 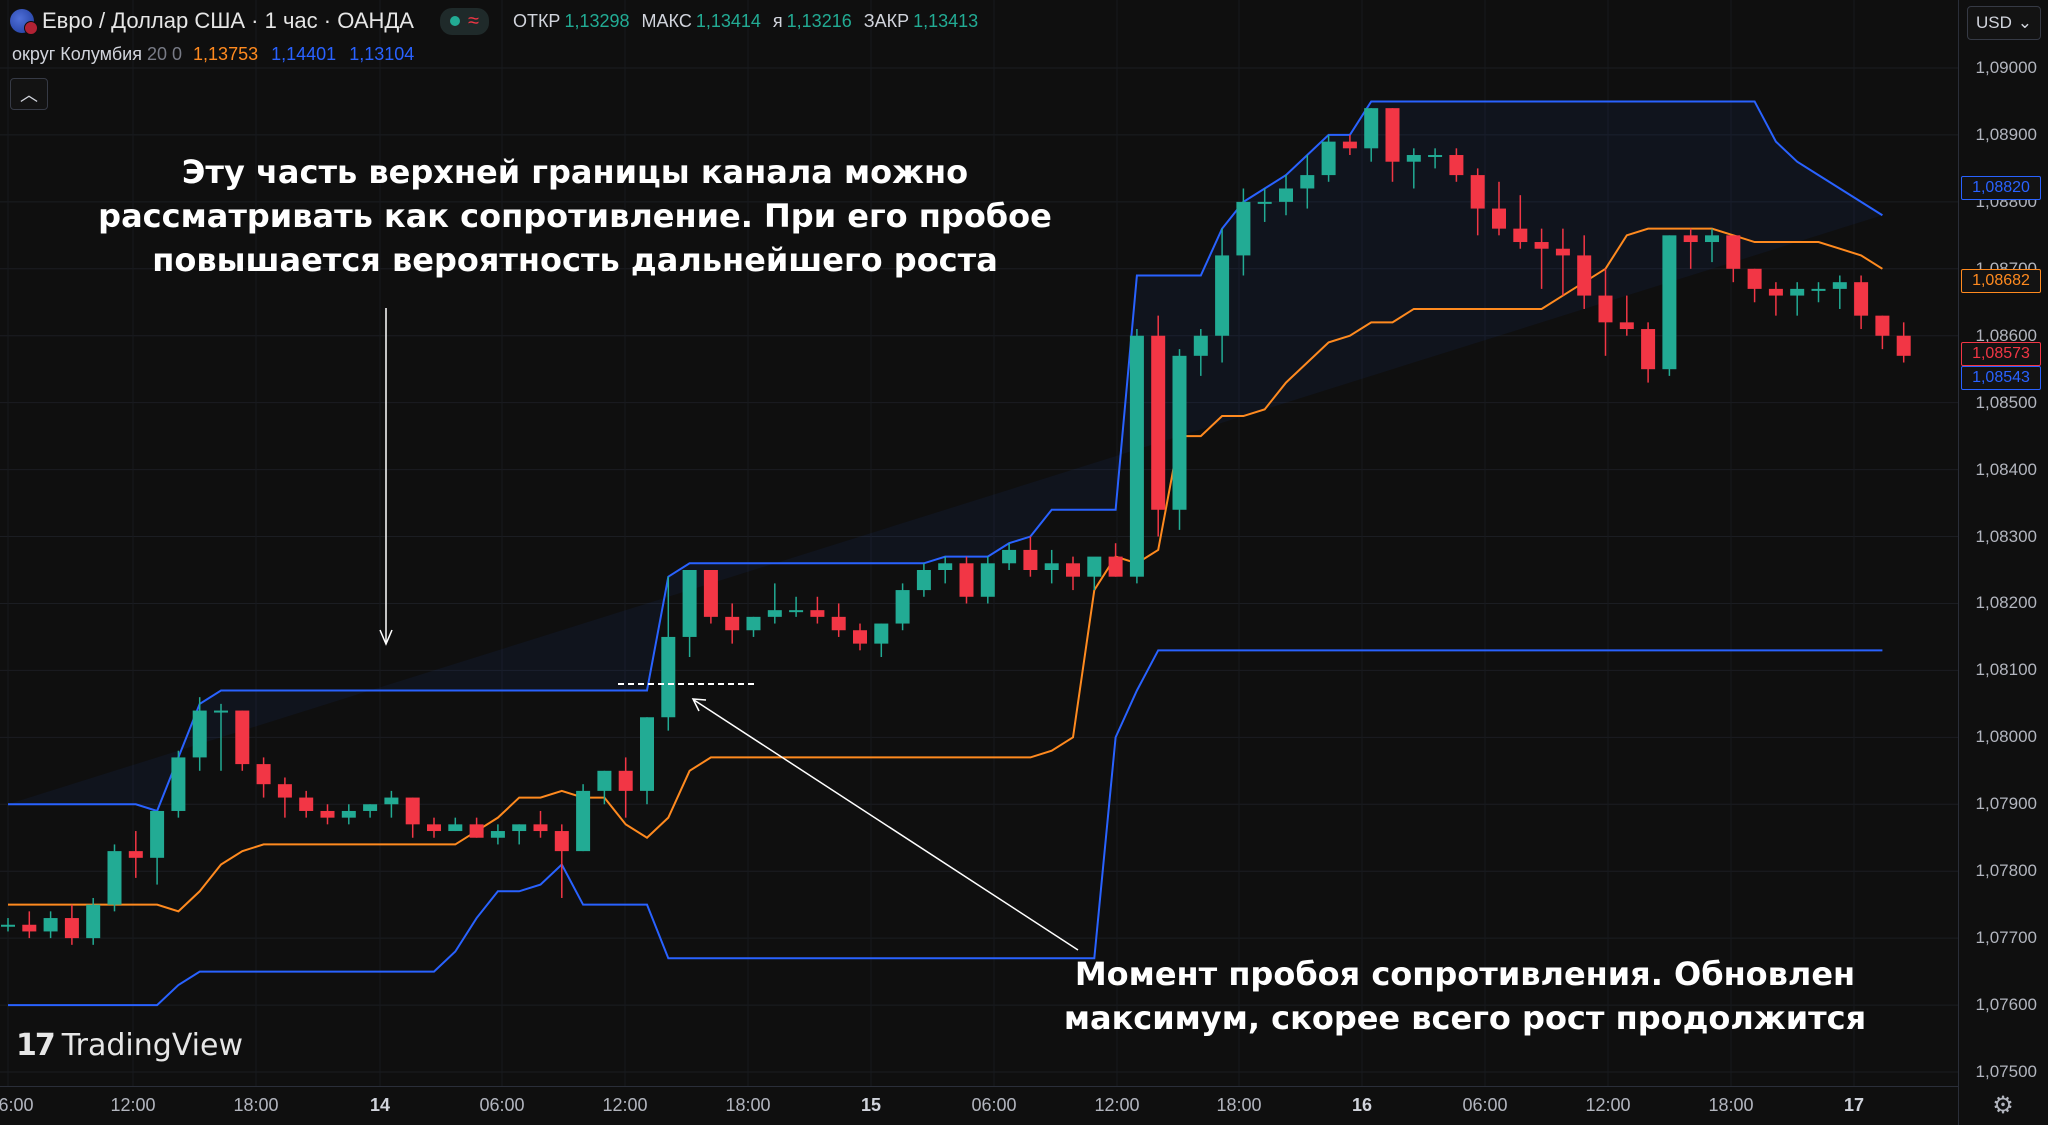 What do you see at coordinates (129, 1045) in the screenshot?
I see `tradingview-logo: 𝟭𝟳 TradingView` at bounding box center [129, 1045].